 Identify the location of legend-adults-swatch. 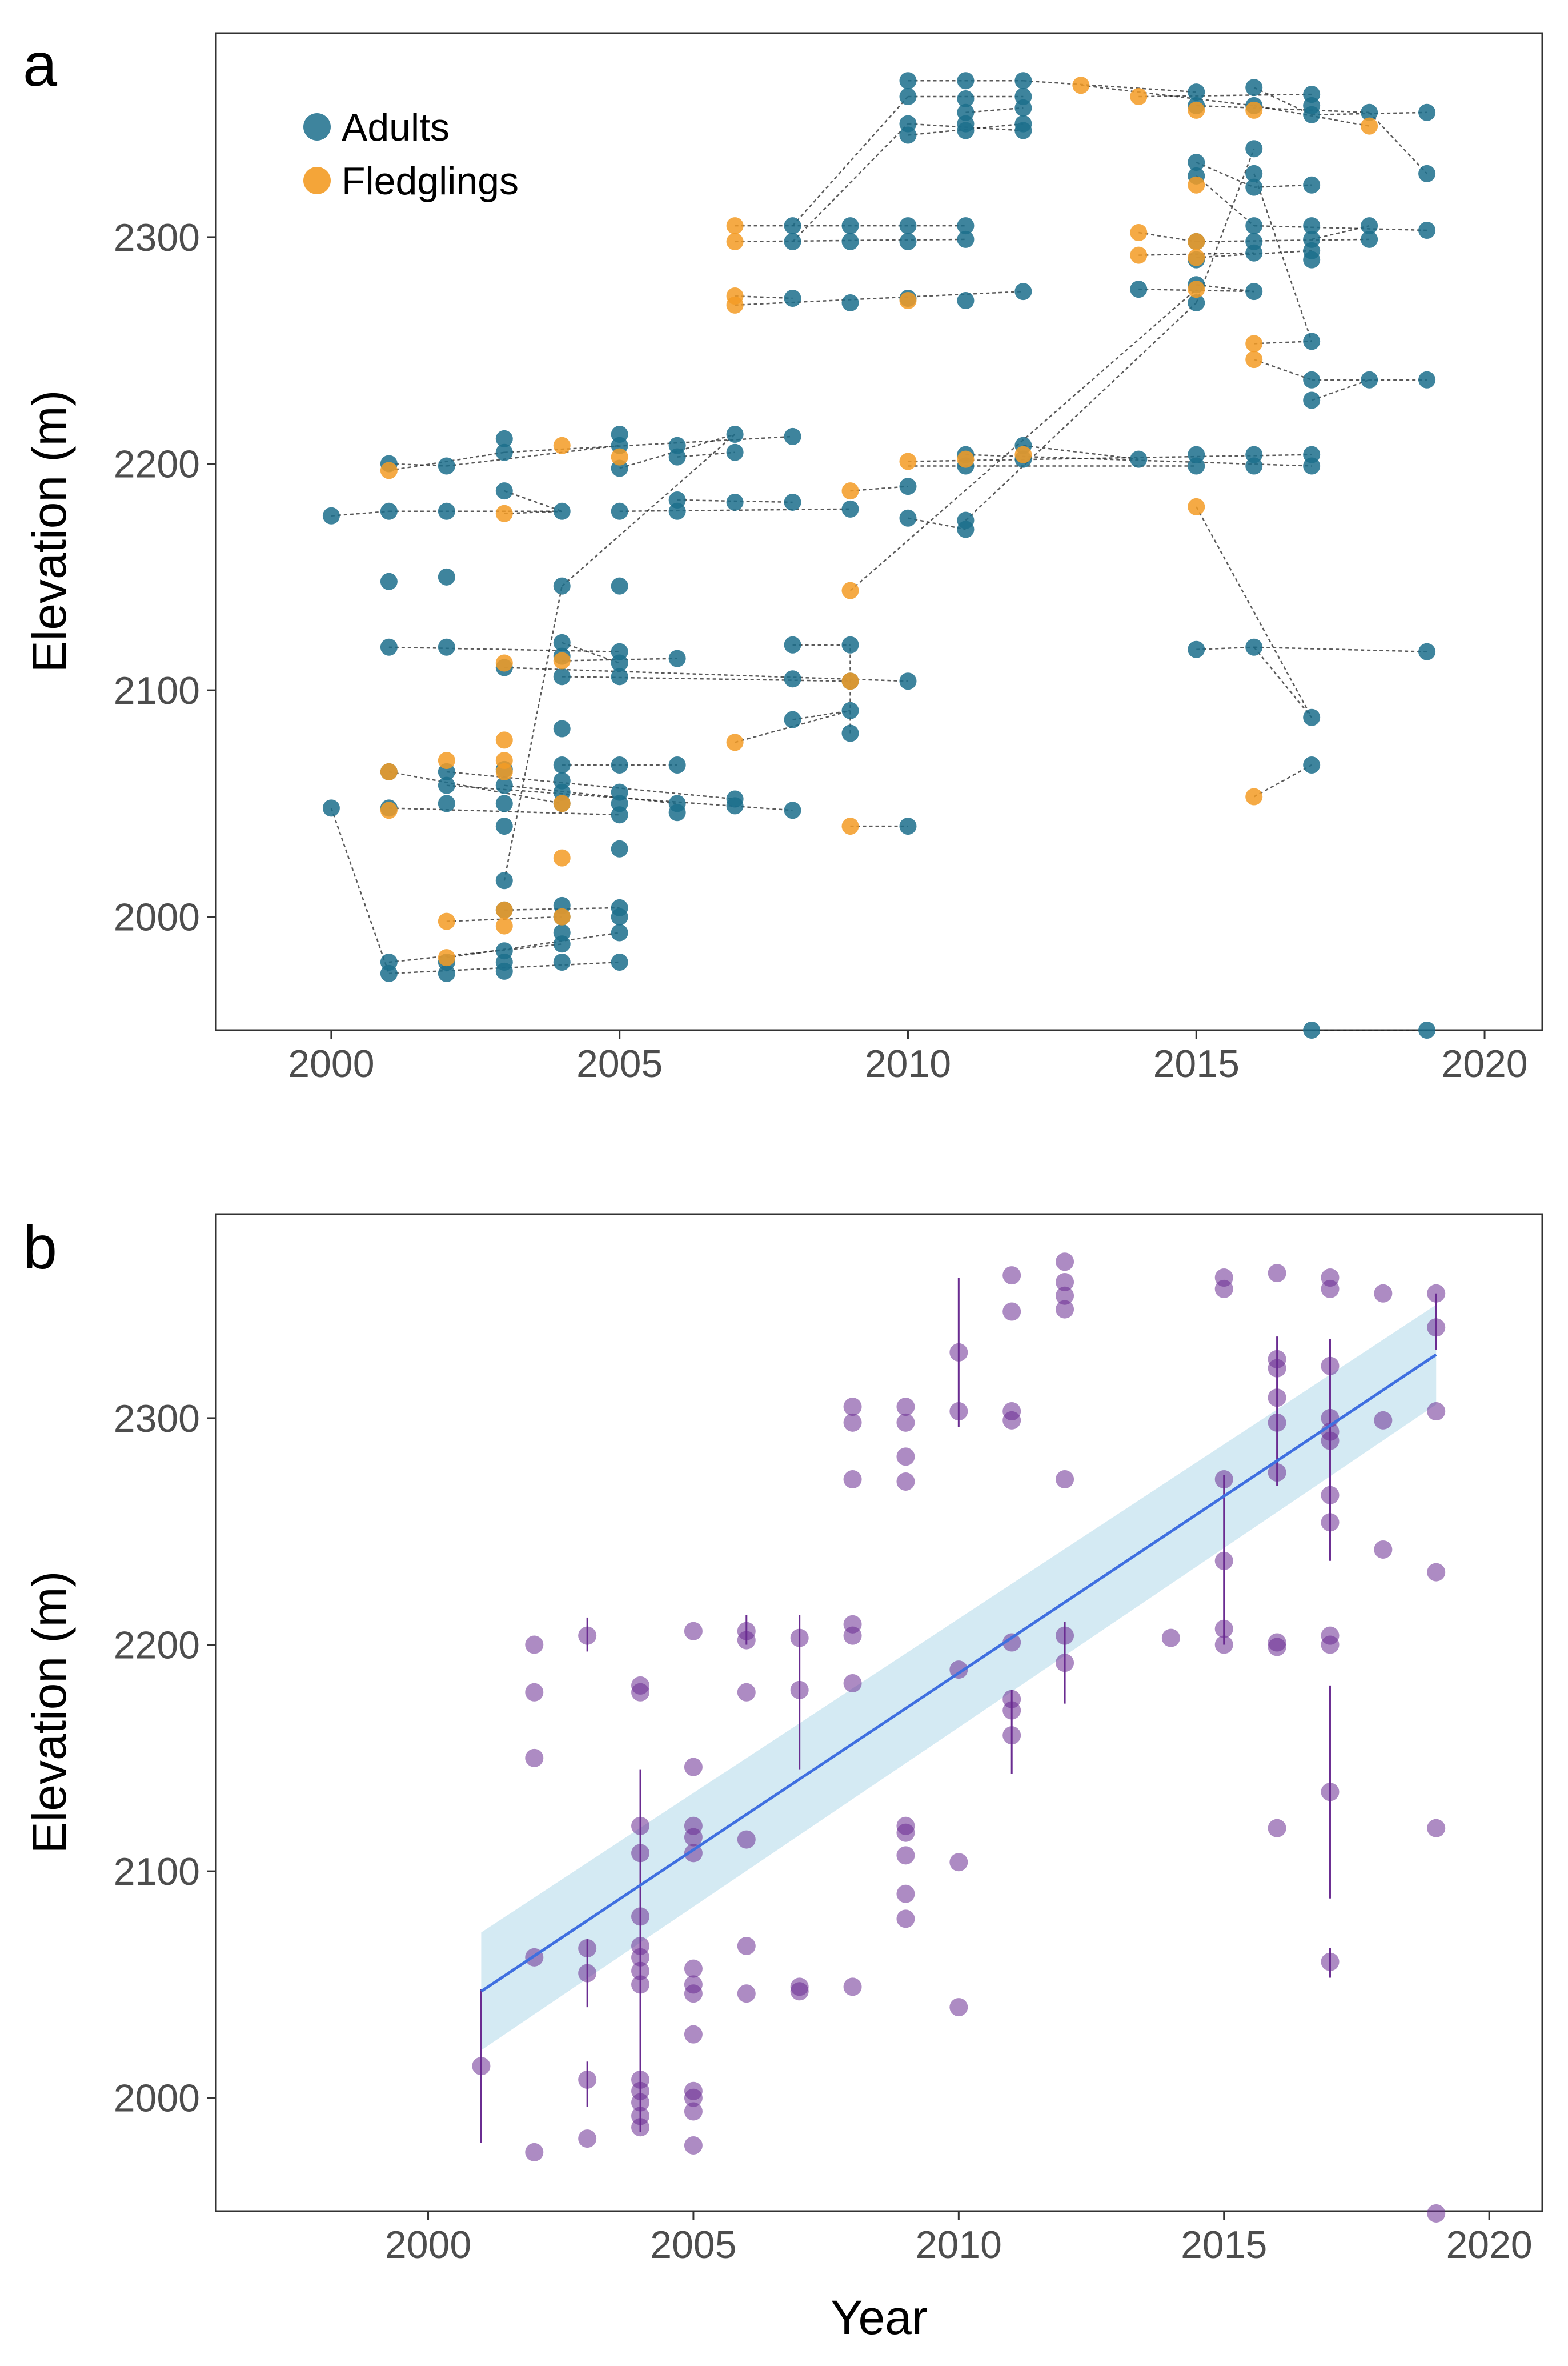
(317, 127).